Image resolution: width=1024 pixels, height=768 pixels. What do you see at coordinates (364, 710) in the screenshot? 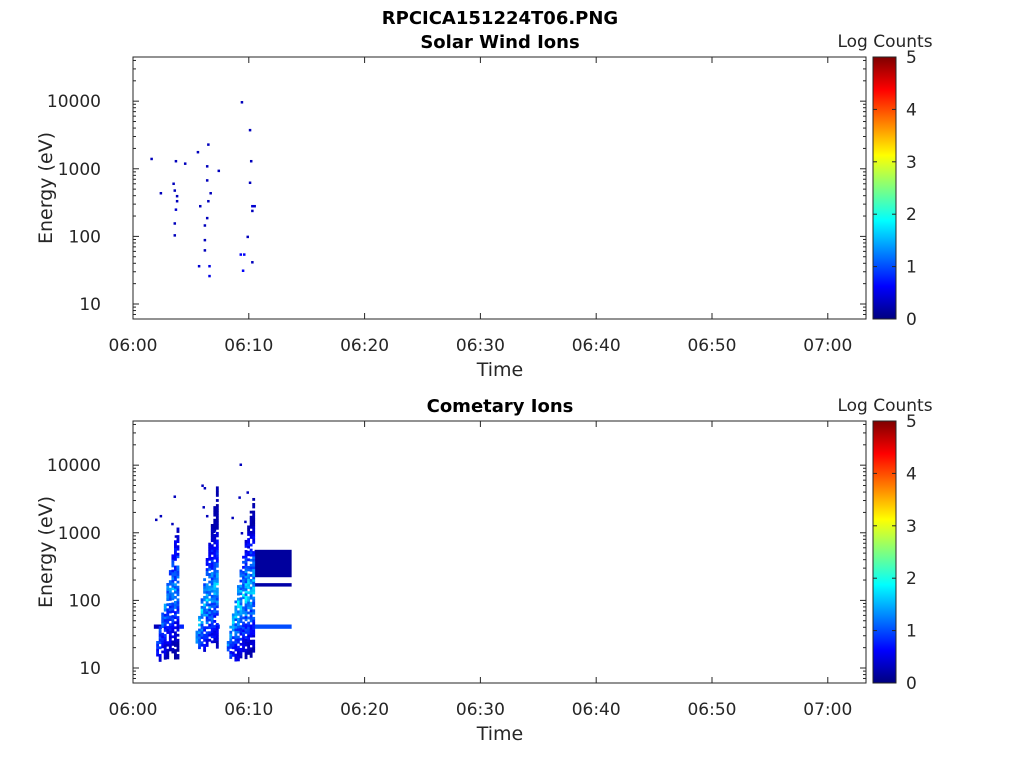
I see `x-tick-label: 06:20` at bounding box center [364, 710].